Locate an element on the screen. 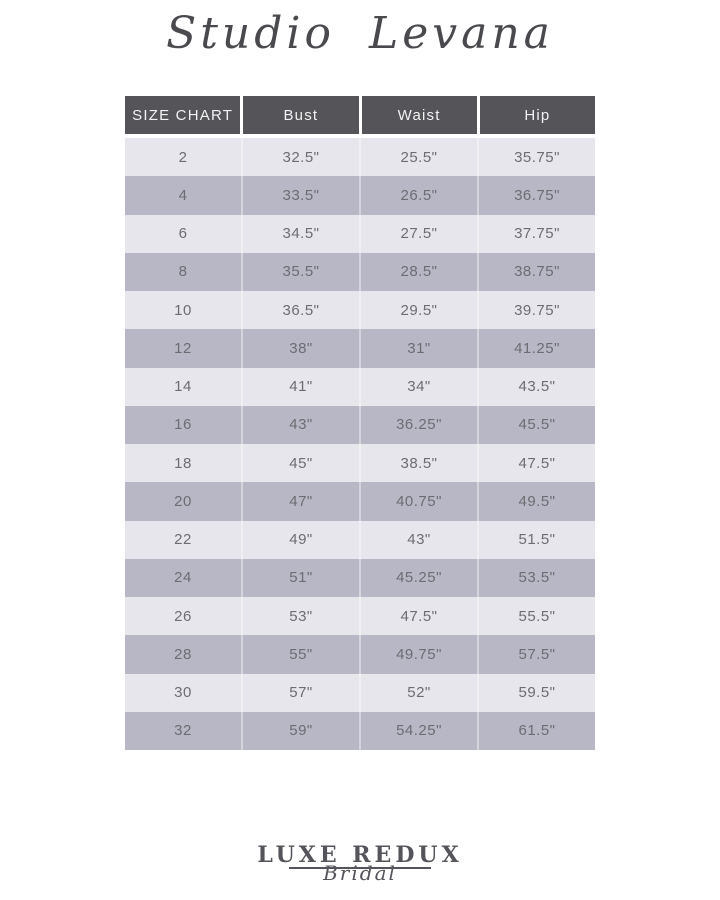 This screenshot has height=900, width=720. size-cell: 2 is located at coordinates (183, 157).